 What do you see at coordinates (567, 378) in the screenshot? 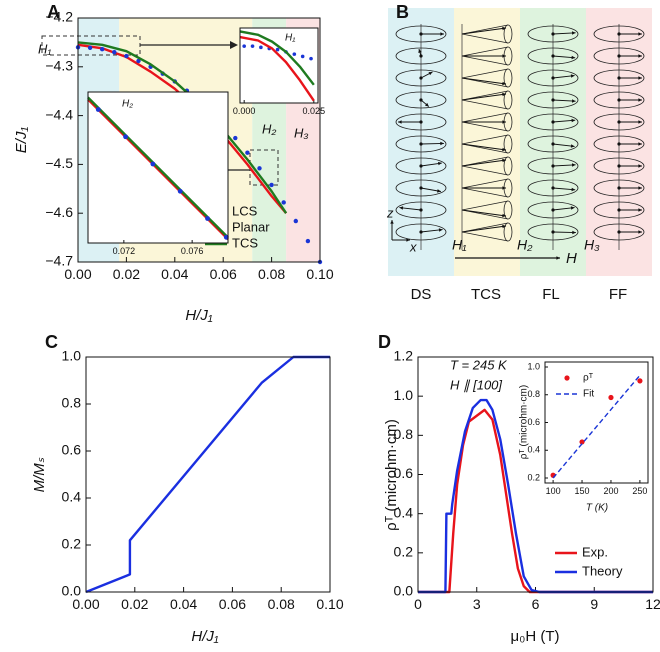
I see `legend-marker` at bounding box center [567, 378].